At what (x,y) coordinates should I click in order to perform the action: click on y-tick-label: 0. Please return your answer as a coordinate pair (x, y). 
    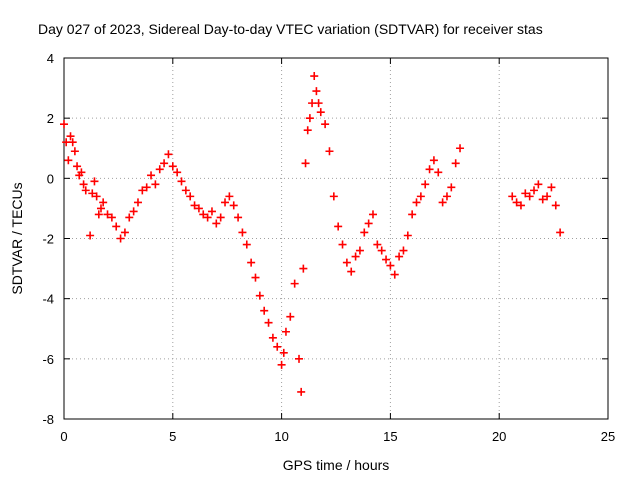
    Looking at the image, I should click on (50, 178).